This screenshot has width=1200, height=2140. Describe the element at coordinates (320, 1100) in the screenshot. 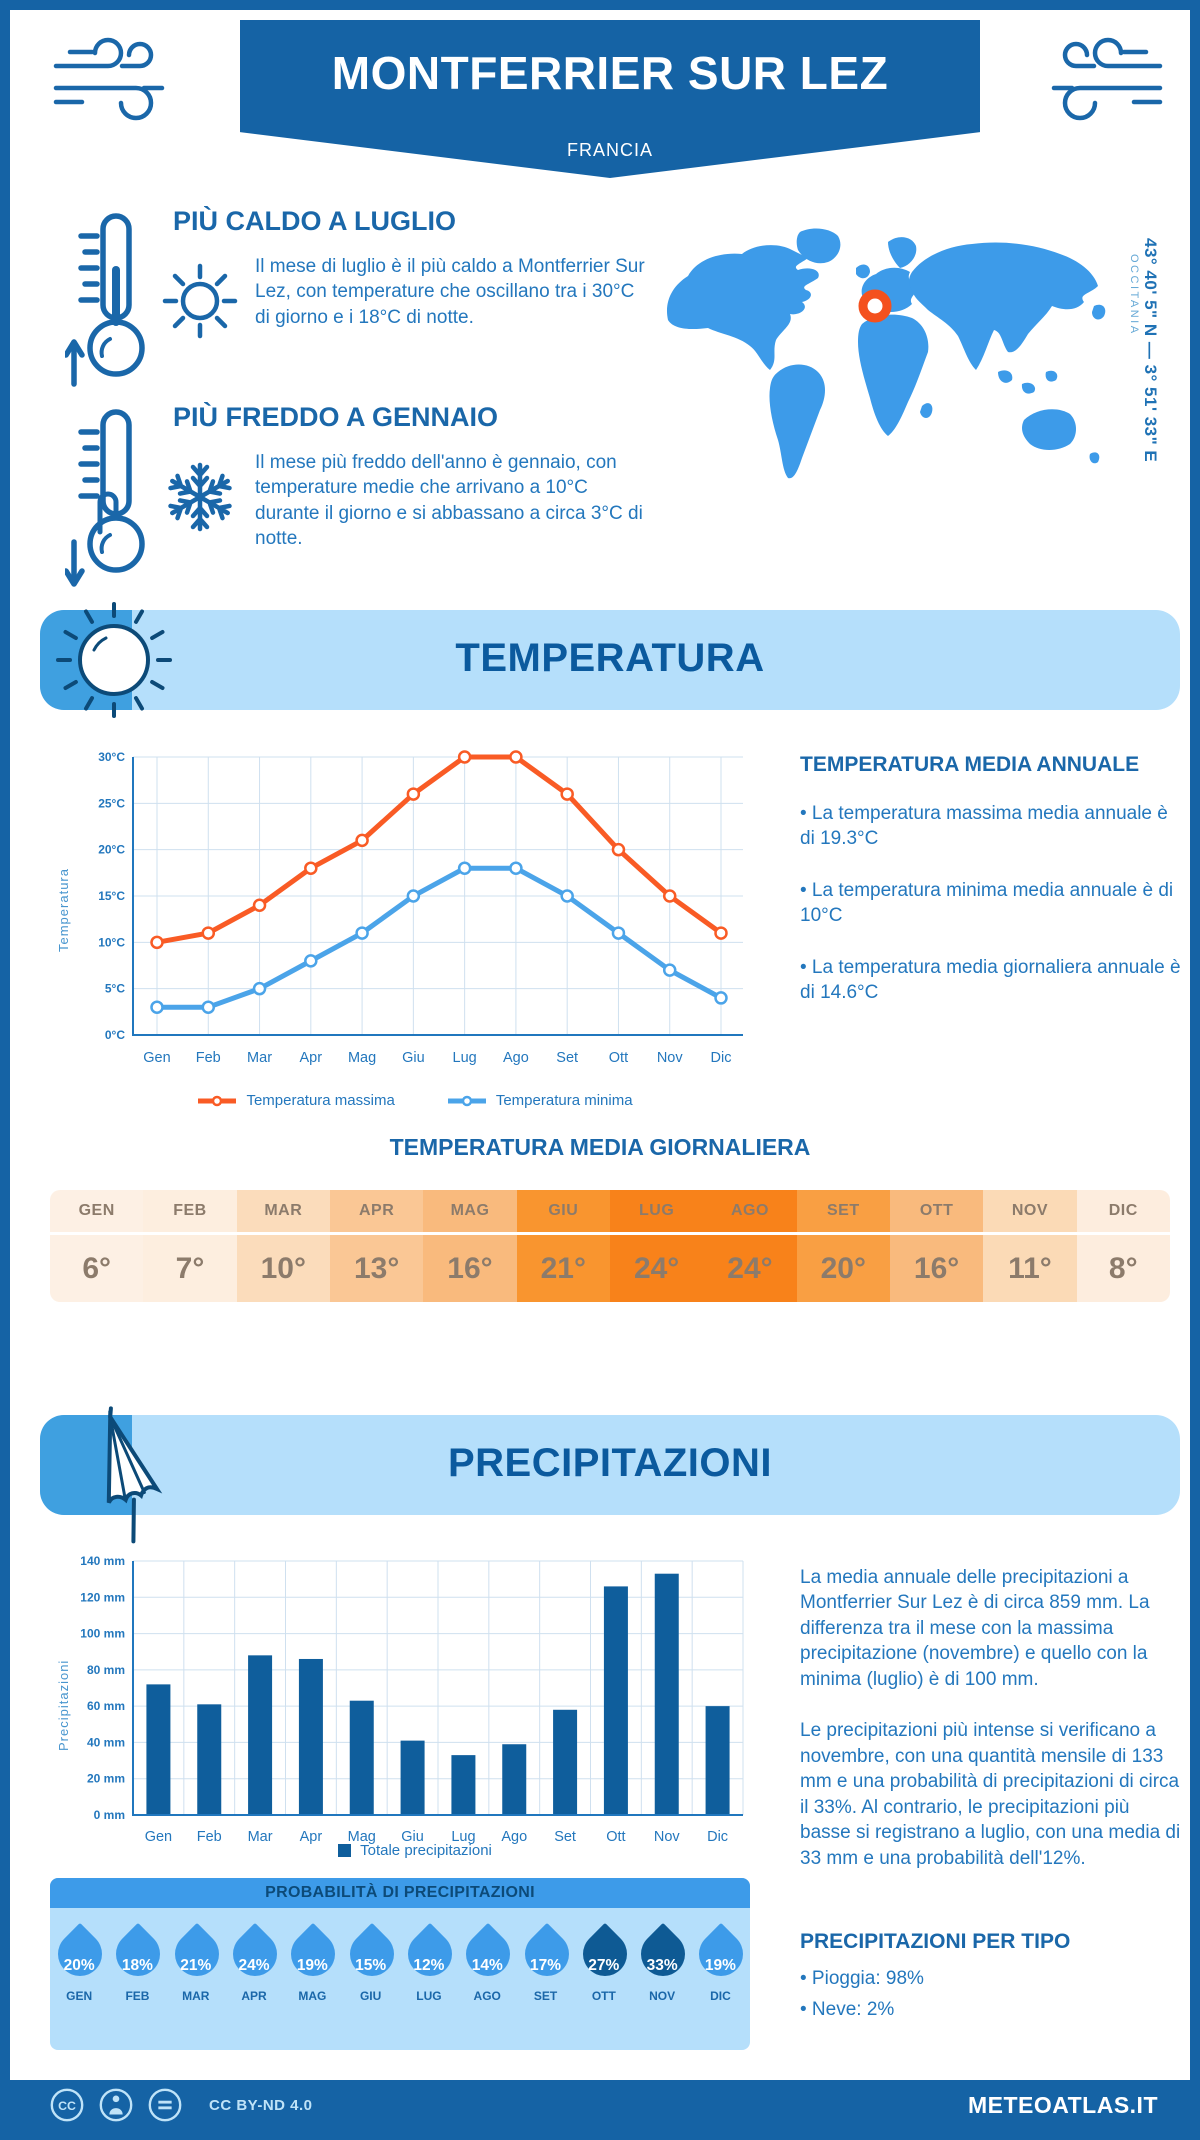

I see `legend-label-max: Temperatura massima` at that location.